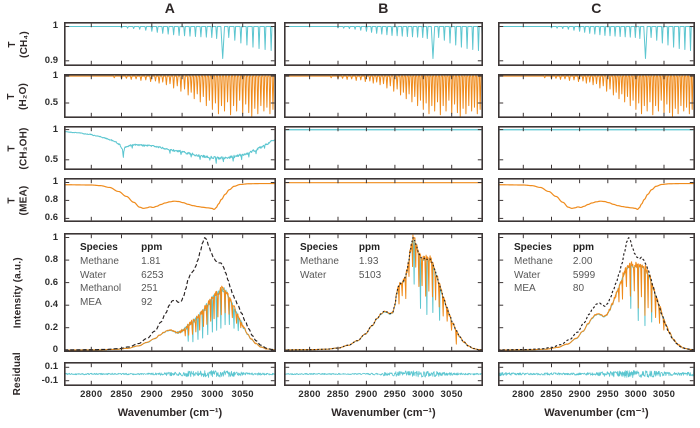  What do you see at coordinates (170, 8) in the screenshot?
I see `column-header-A: A` at bounding box center [170, 8].